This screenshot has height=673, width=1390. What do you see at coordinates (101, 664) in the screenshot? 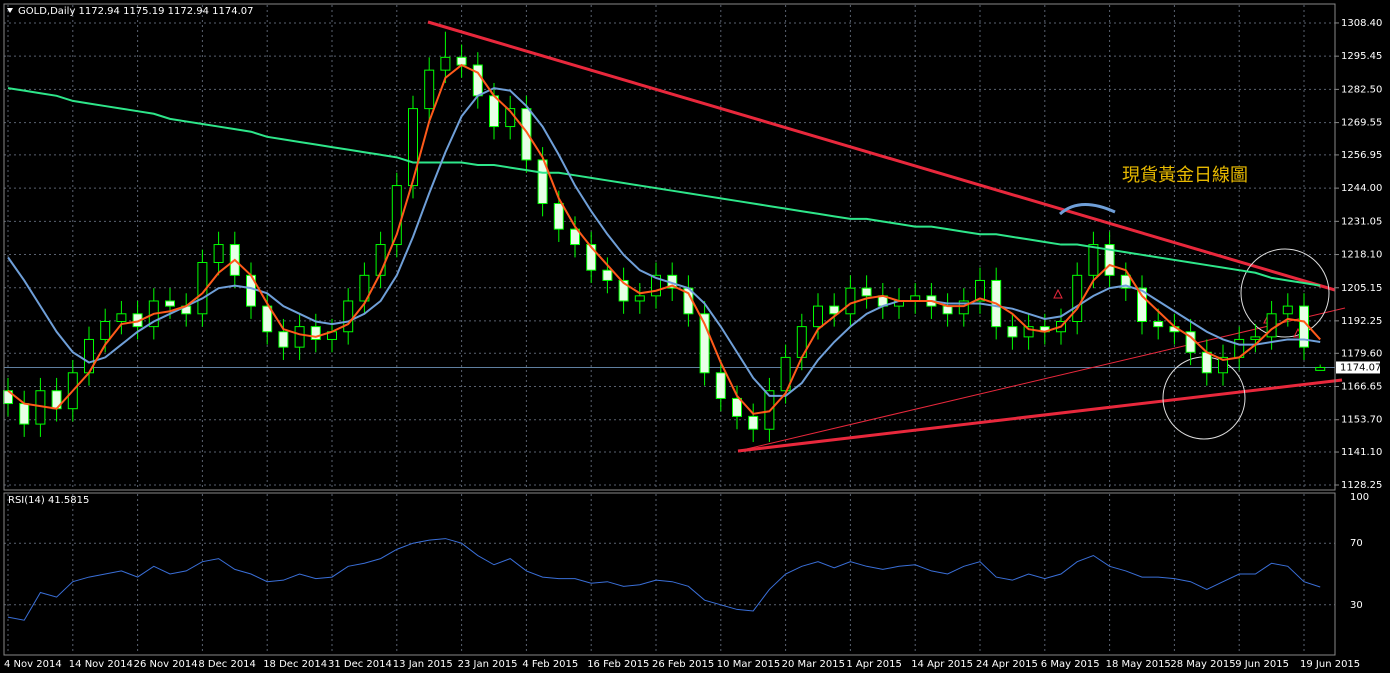
I see `x-tick-label: 14 Nov 2014` at bounding box center [101, 664].